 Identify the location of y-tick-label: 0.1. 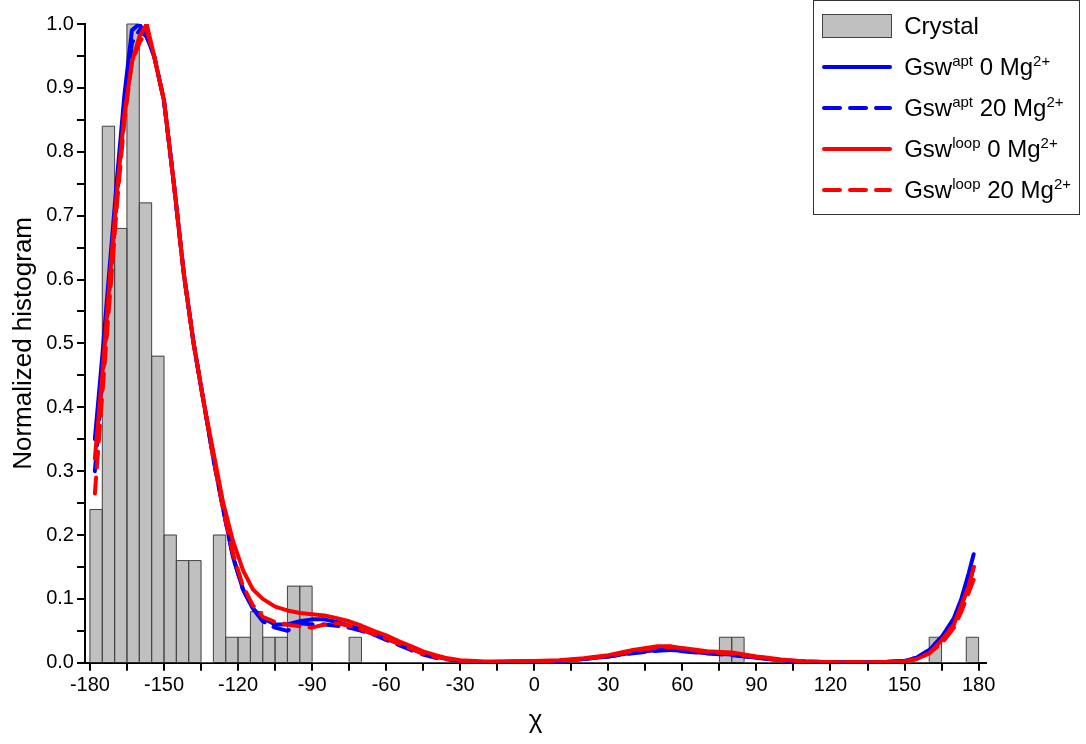
(60, 597).